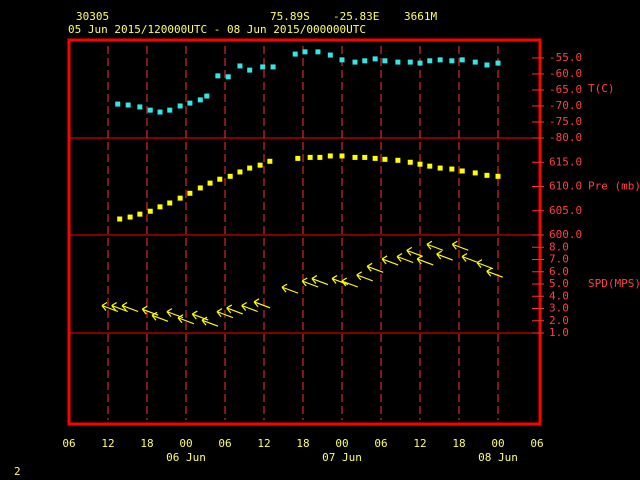 The image size is (640, 480). I want to click on y-tick-label: 6.0, so click(559, 271).